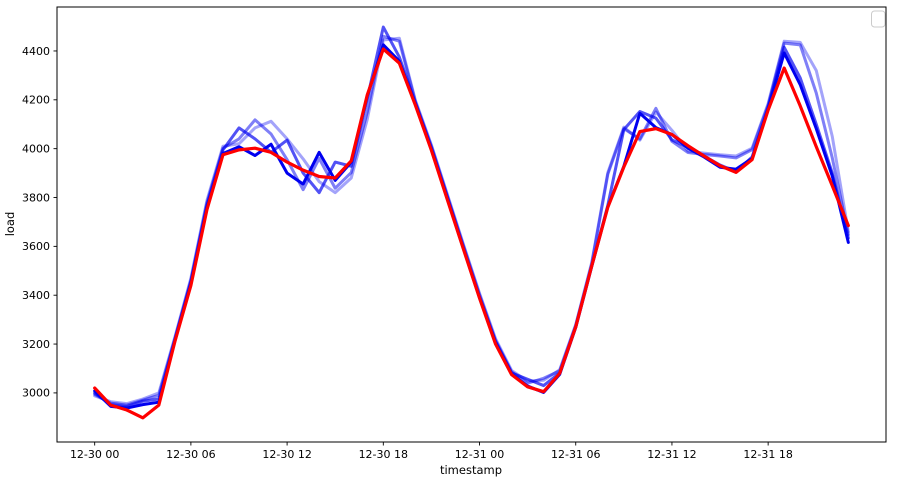 This screenshot has height=483, width=900. Describe the element at coordinates (575, 454) in the screenshot. I see `x-tick-label: 12-31 06` at that location.